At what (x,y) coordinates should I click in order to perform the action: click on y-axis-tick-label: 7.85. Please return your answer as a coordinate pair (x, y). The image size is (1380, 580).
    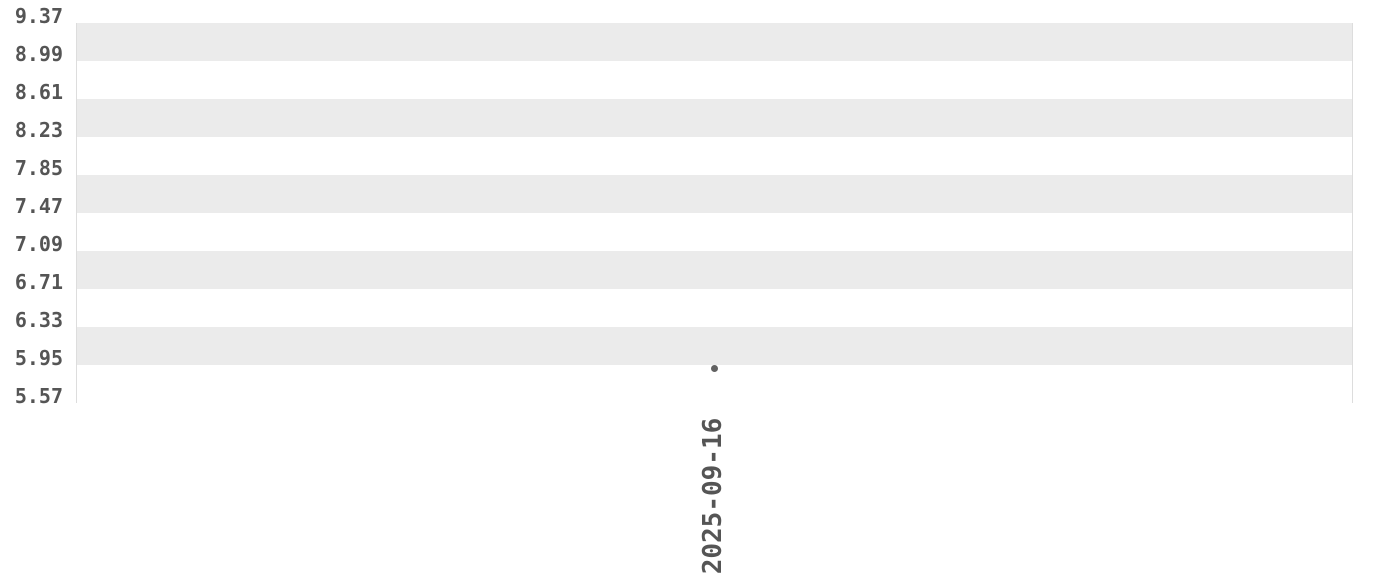
    Looking at the image, I should click on (38, 168).